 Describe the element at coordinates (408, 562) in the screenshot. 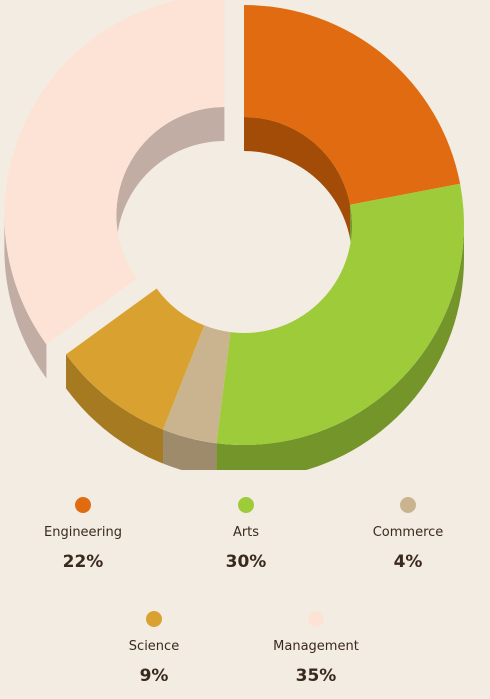

I see `legend-value: 4%` at that location.